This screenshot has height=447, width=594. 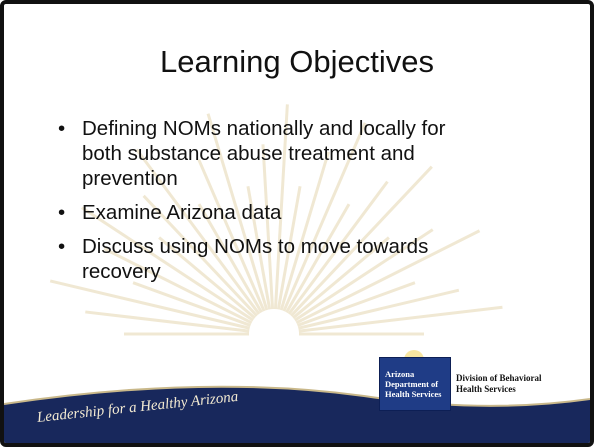 I want to click on division-line: Division of Behavioral, so click(x=499, y=378).